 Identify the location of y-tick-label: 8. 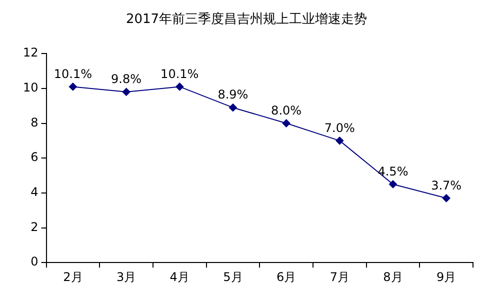
(34, 122).